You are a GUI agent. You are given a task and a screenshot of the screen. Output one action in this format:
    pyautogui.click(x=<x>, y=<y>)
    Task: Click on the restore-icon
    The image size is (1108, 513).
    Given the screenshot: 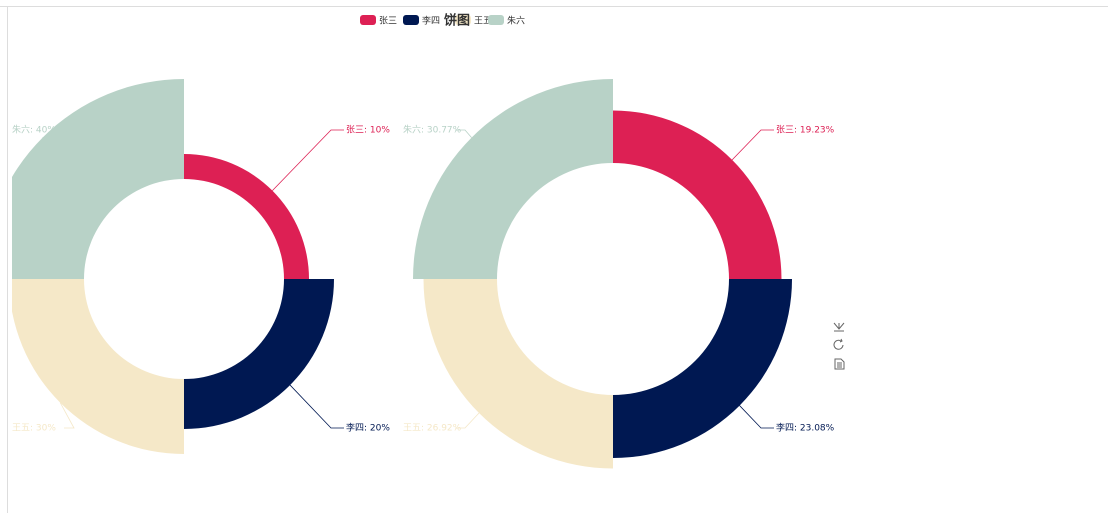 What is the action you would take?
    pyautogui.click(x=838, y=344)
    